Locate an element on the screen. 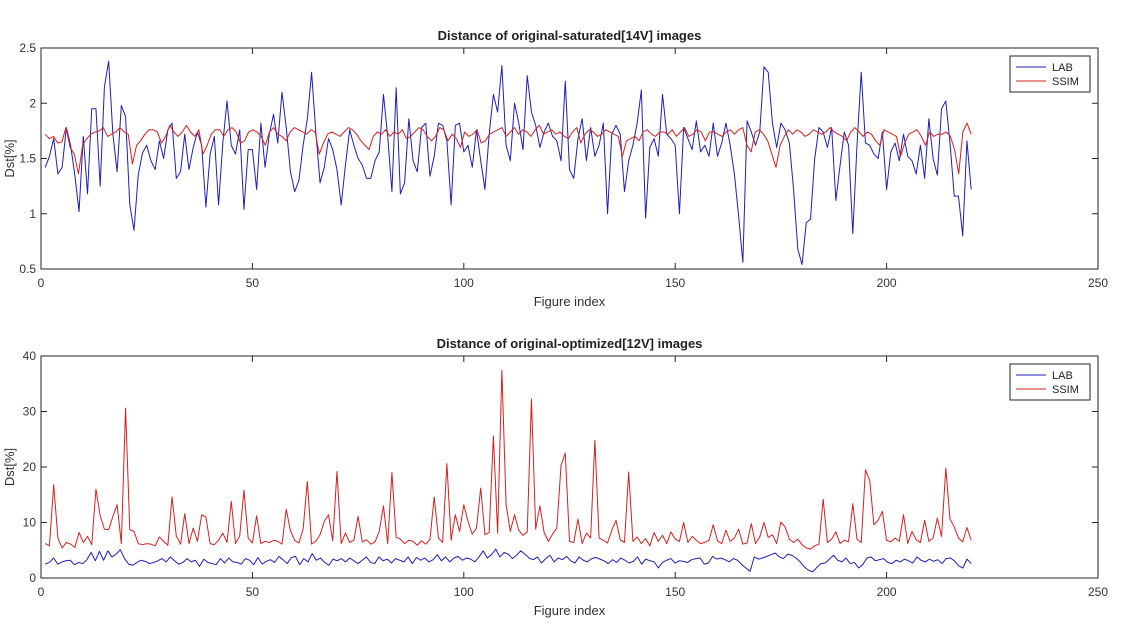 The image size is (1128, 625). y-tick-label: 20 is located at coordinates (30, 467).